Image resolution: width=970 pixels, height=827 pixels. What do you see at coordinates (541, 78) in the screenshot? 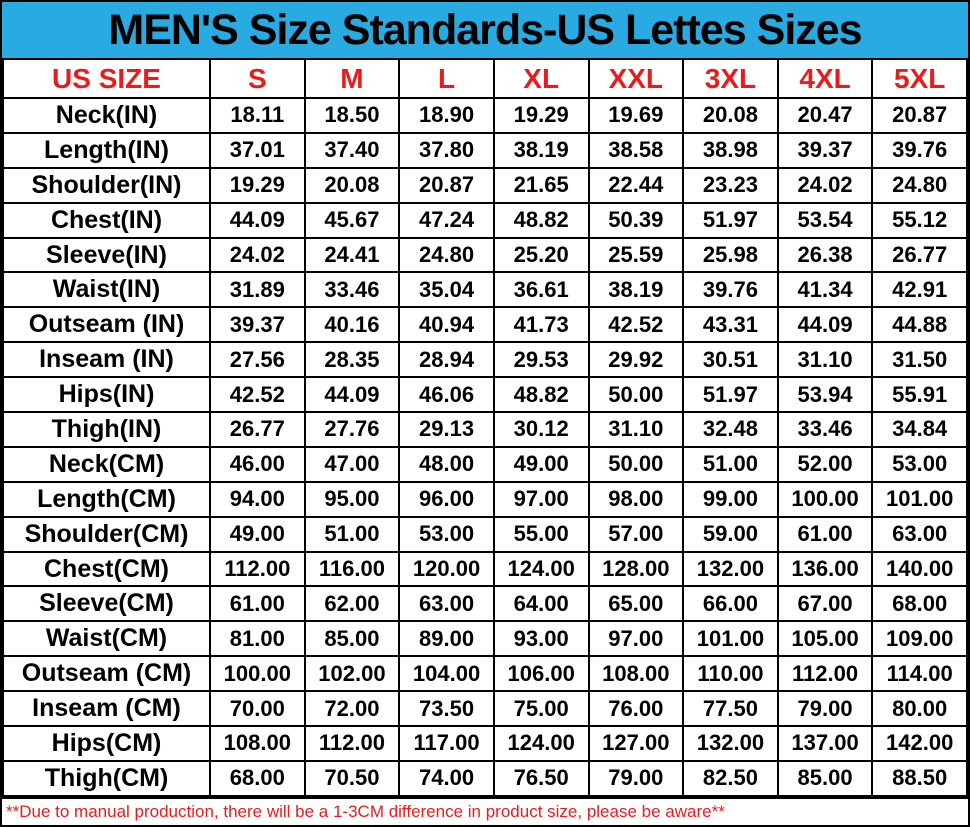
I see `column-header-size: XL` at bounding box center [541, 78].